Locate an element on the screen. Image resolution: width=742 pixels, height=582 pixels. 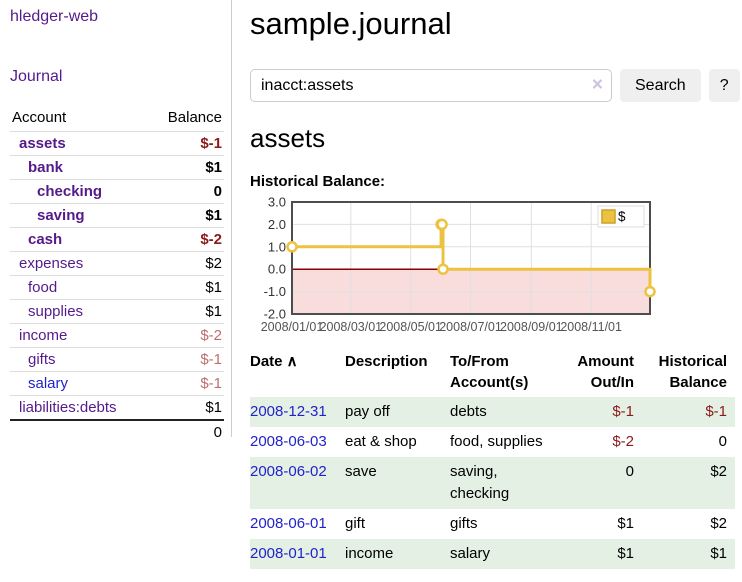
account-row: supplies $1 is located at coordinates (117, 311).